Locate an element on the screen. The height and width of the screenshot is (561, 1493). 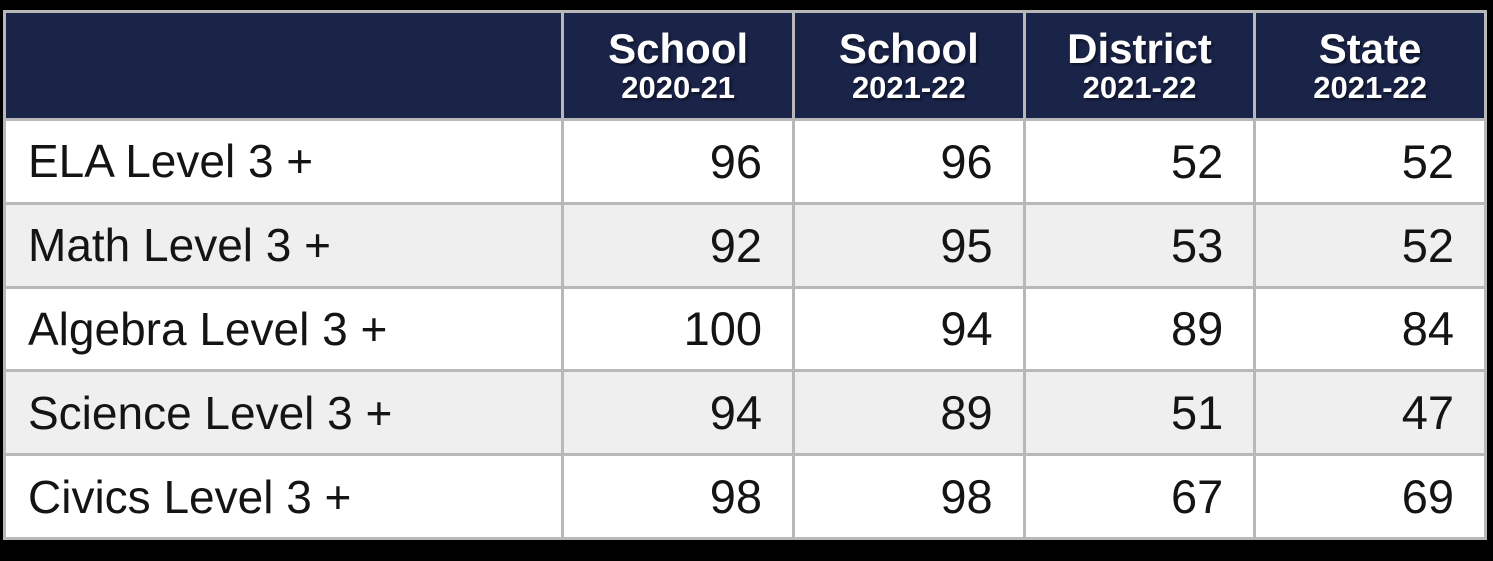
header-cell-school-2021-22: School 2021-22 is located at coordinates (909, 65).